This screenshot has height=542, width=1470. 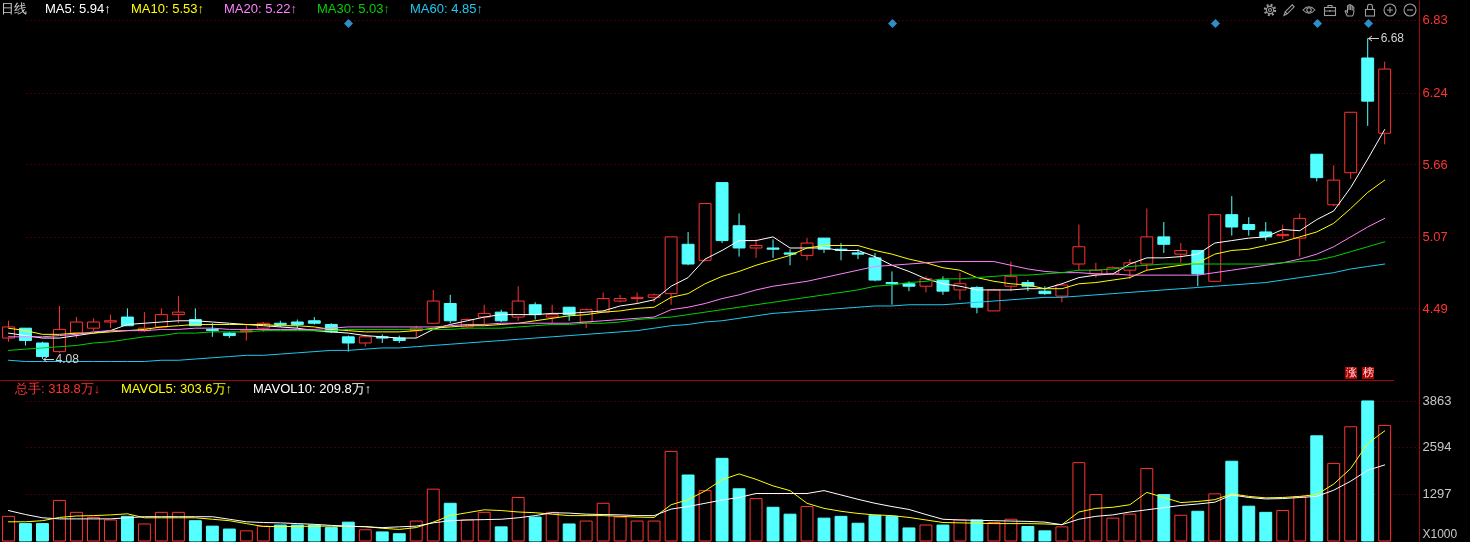 What do you see at coordinates (446, 8) in the screenshot?
I see `text: MA60: 4.85↑` at bounding box center [446, 8].